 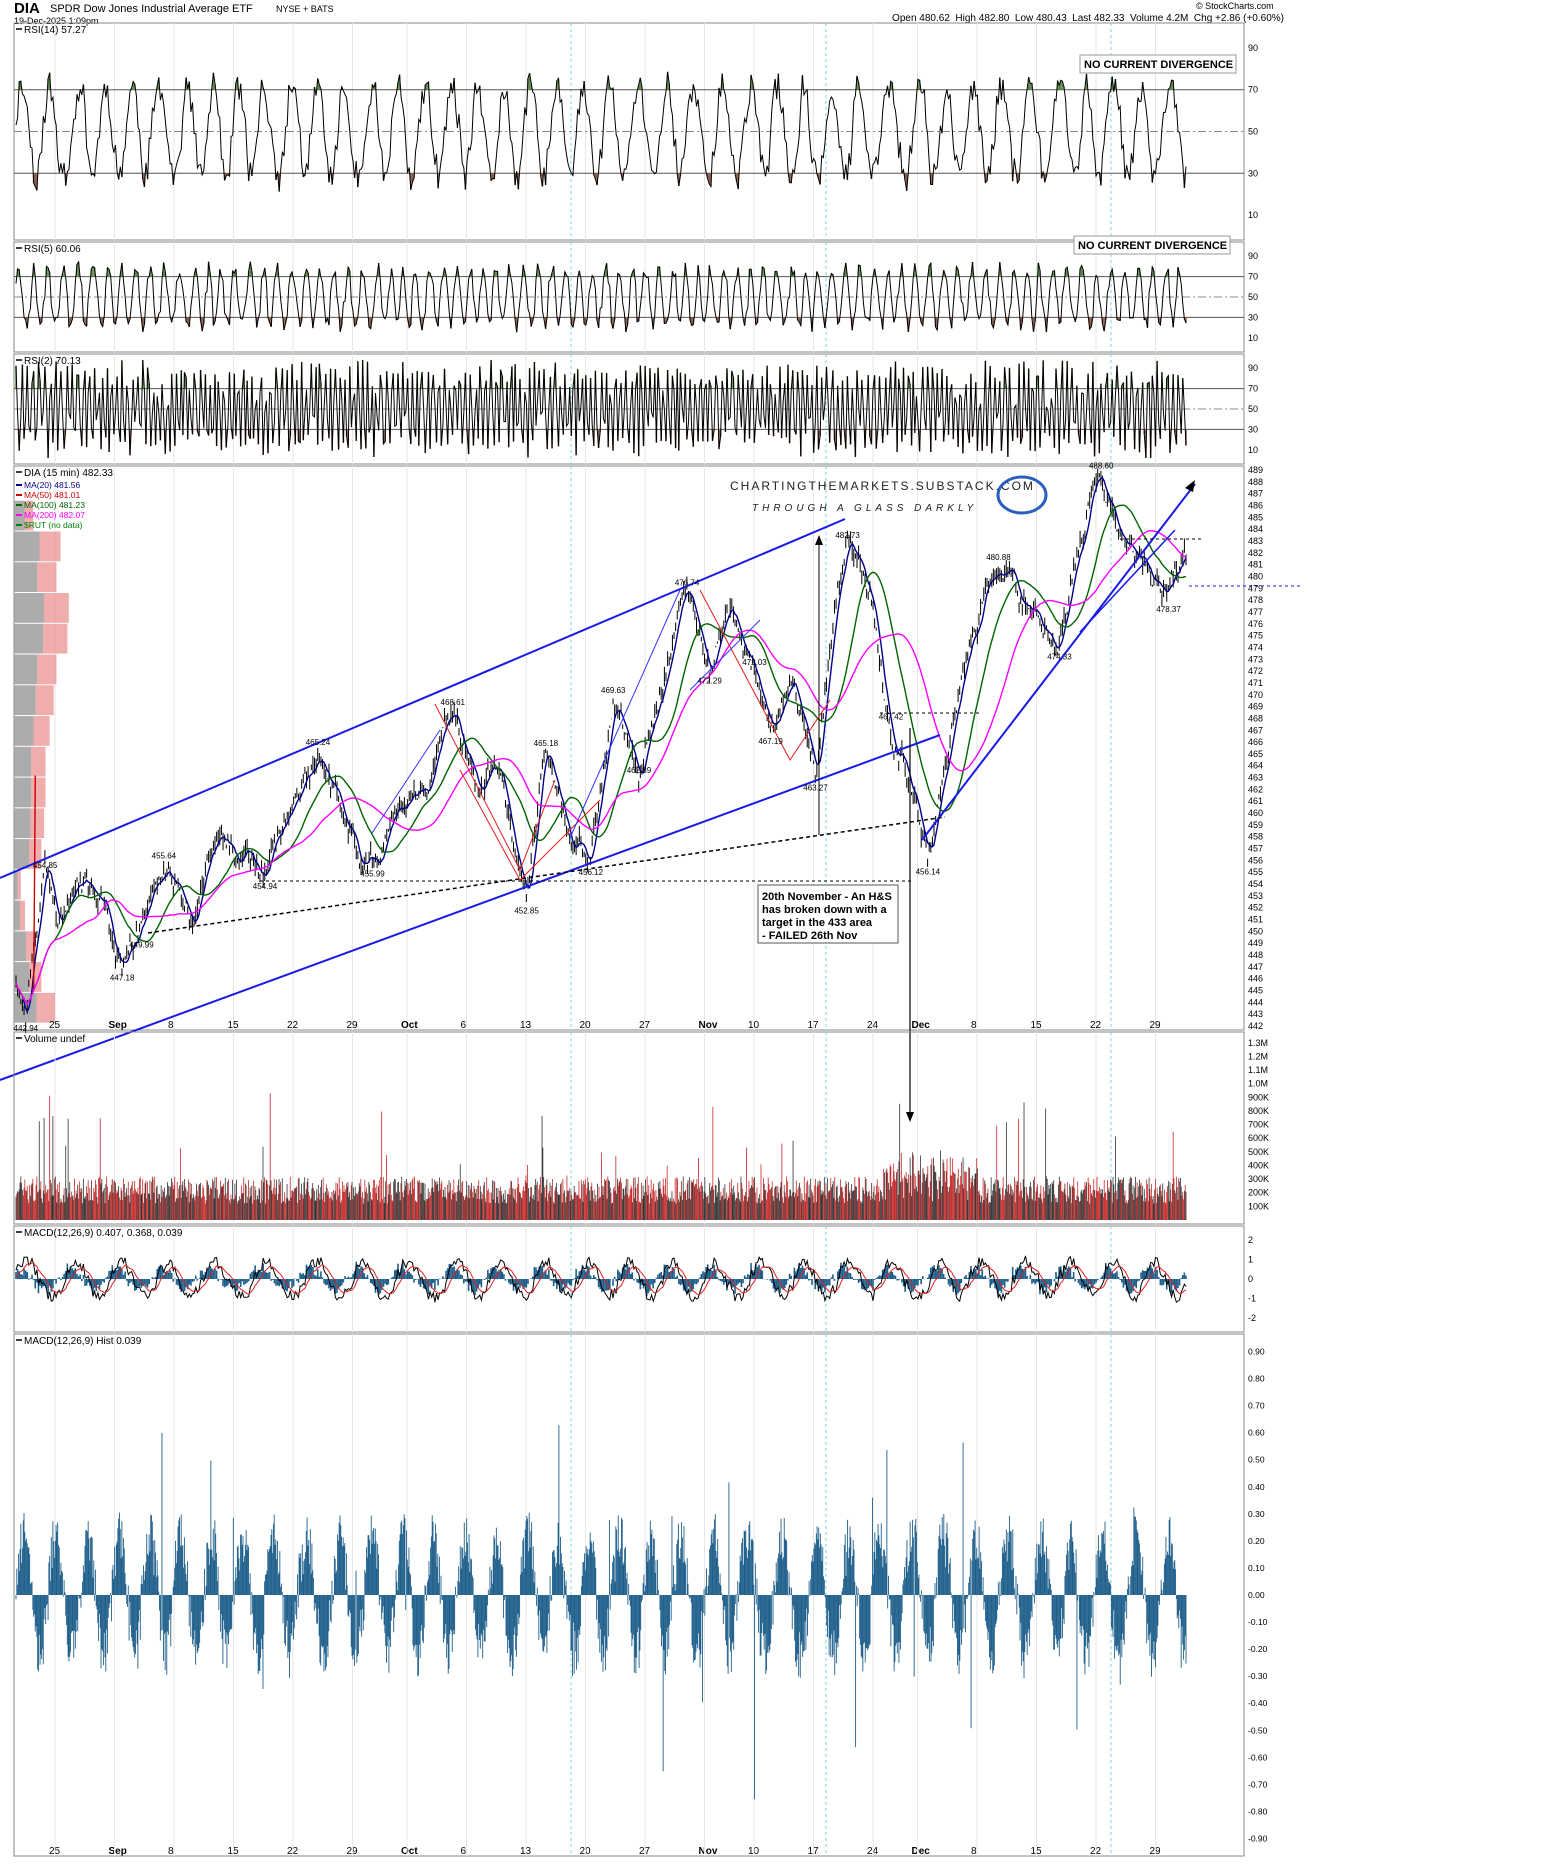 I want to click on security-name: SPDR Dow Jones Industrial Average ETF, so click(x=151, y=9).